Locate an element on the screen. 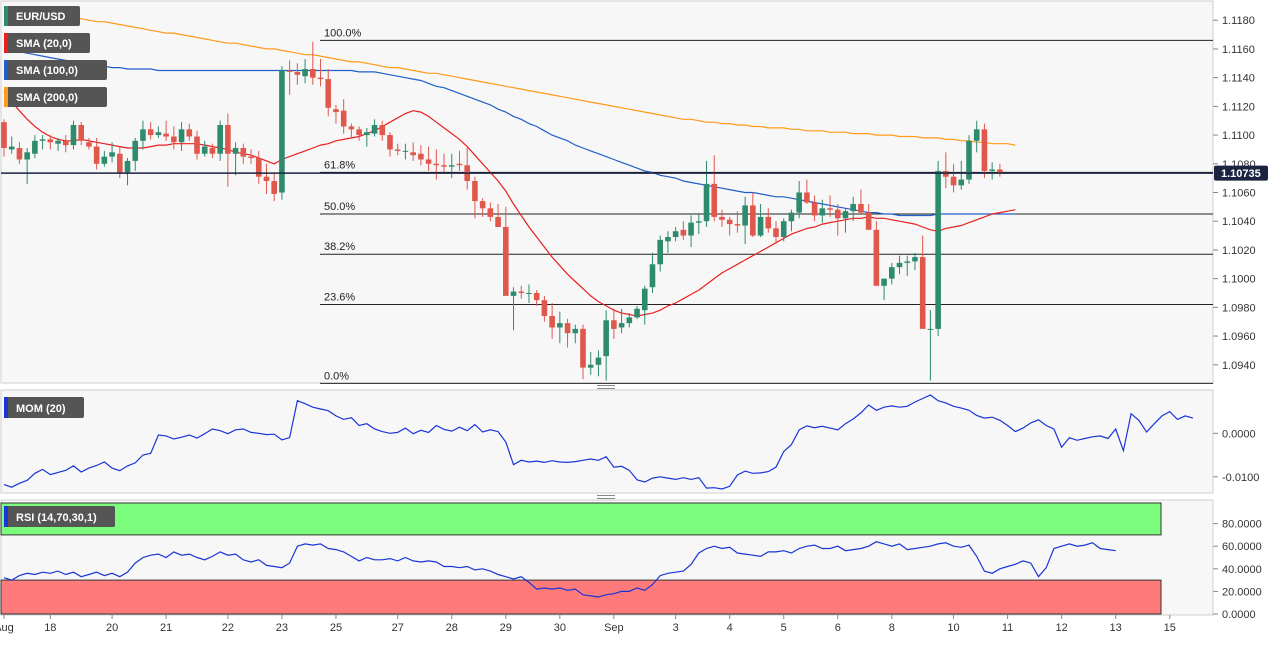 The height and width of the screenshot is (645, 1285). x-axis-label: 20 is located at coordinates (112, 628).